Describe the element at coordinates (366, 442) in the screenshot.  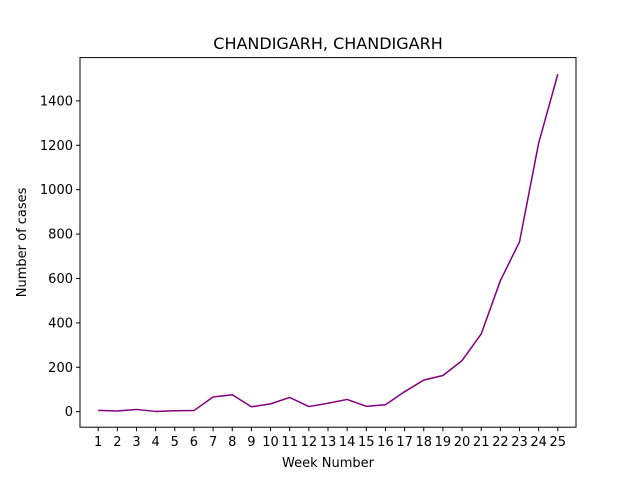
I see `x-tick-label: 15` at that location.